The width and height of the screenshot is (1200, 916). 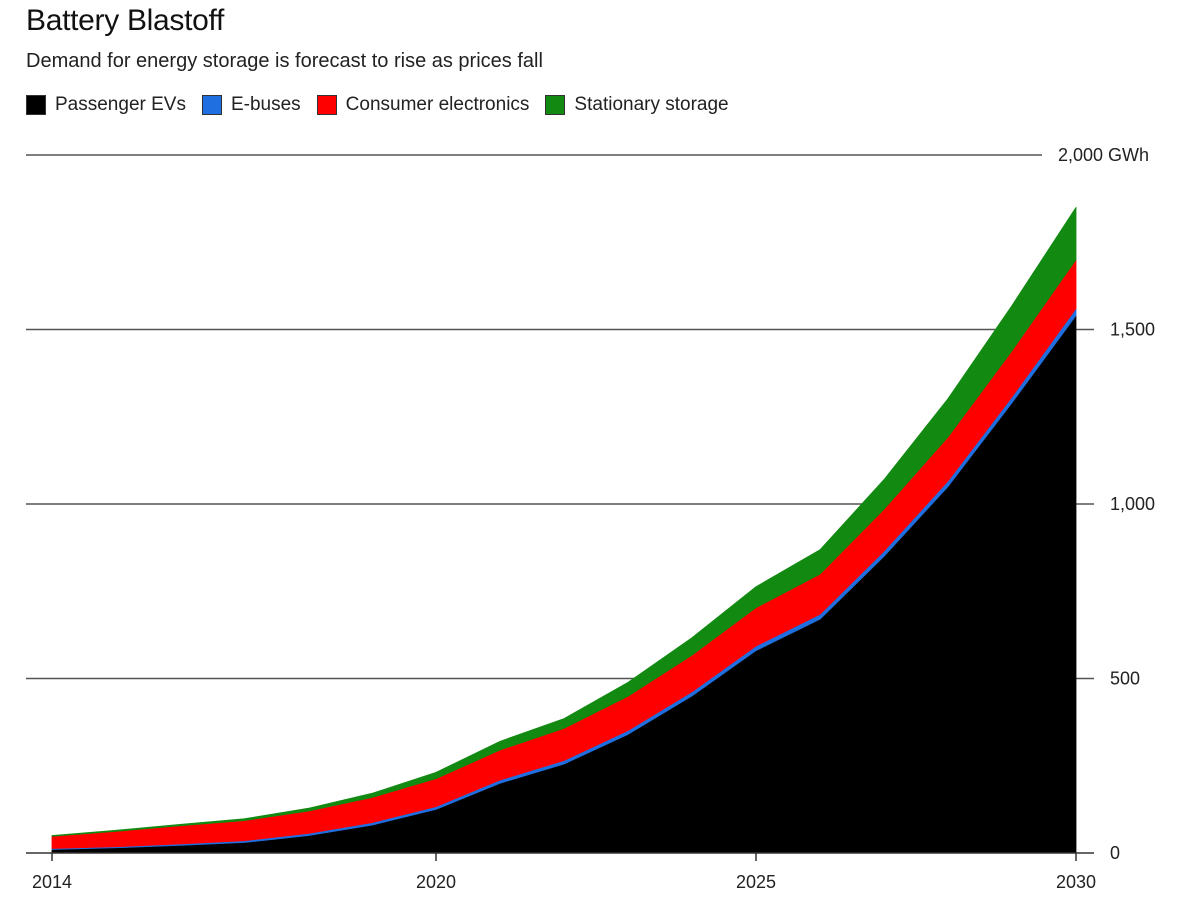 I want to click on y-tick-label-0: 0, so click(x=1115, y=853).